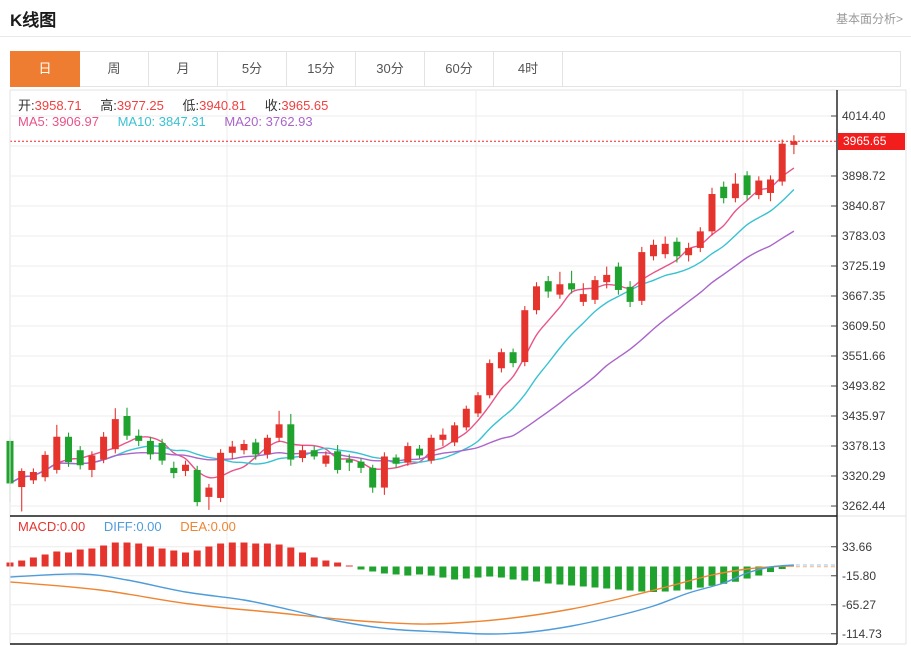 The image size is (911, 646). I want to click on axis-ticks, so click(834, 375).